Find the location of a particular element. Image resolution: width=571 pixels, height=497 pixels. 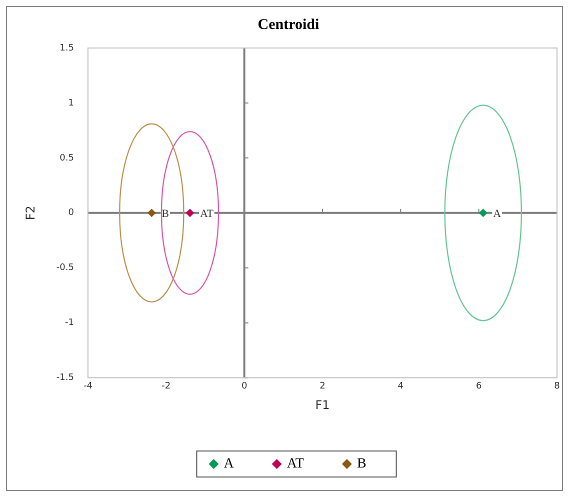

x-axis-title: F1 is located at coordinates (322, 405).